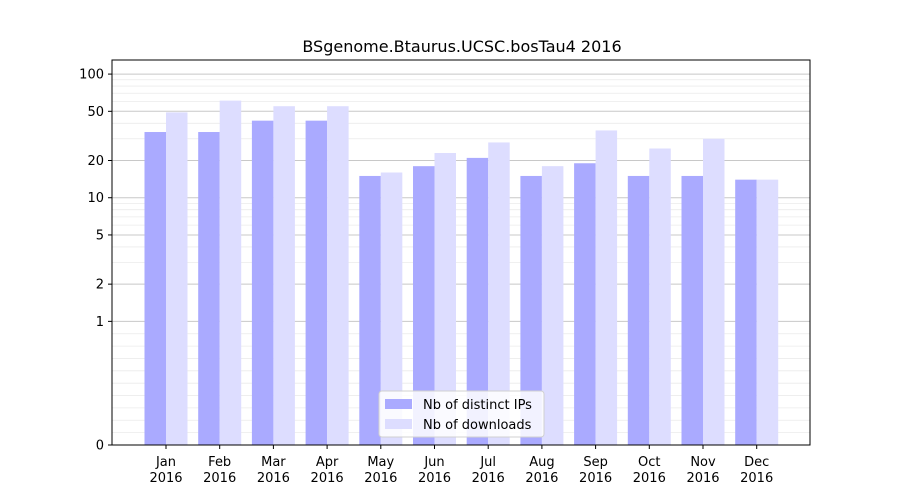  I want to click on y-tick-label: 2, so click(100, 285).